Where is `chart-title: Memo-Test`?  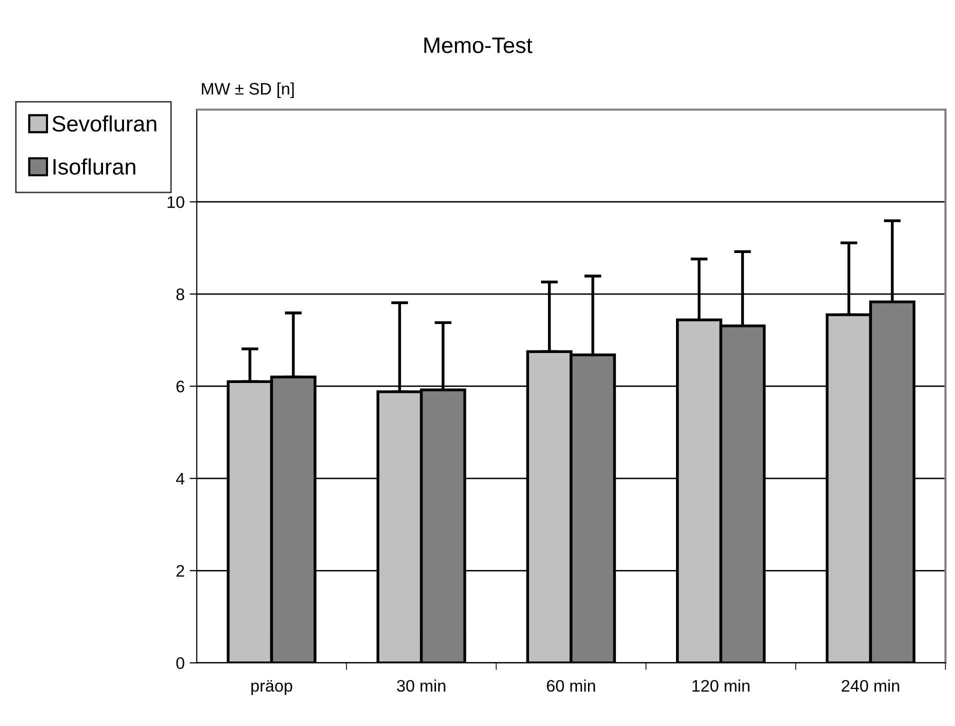
chart-title: Memo-Test is located at coordinates (478, 46).